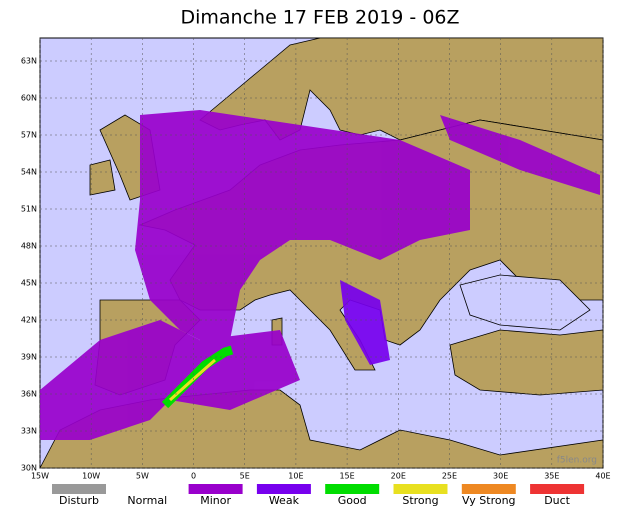 This screenshot has width=640, height=508. What do you see at coordinates (29, 172) in the screenshot?
I see `lat-label: 54N` at bounding box center [29, 172].